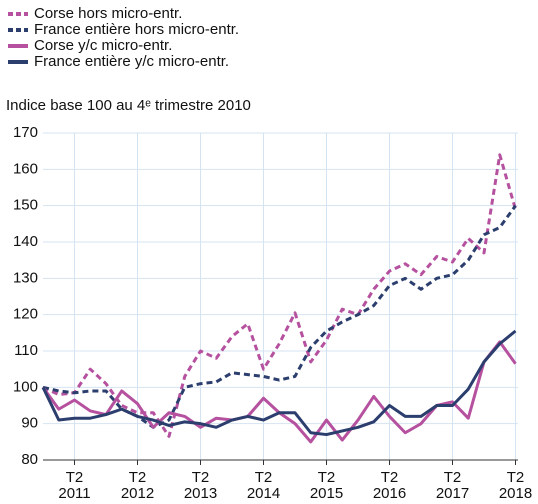 This screenshot has width=538, height=504. I want to click on x-tick-label: T2 2018, so click(515, 485).